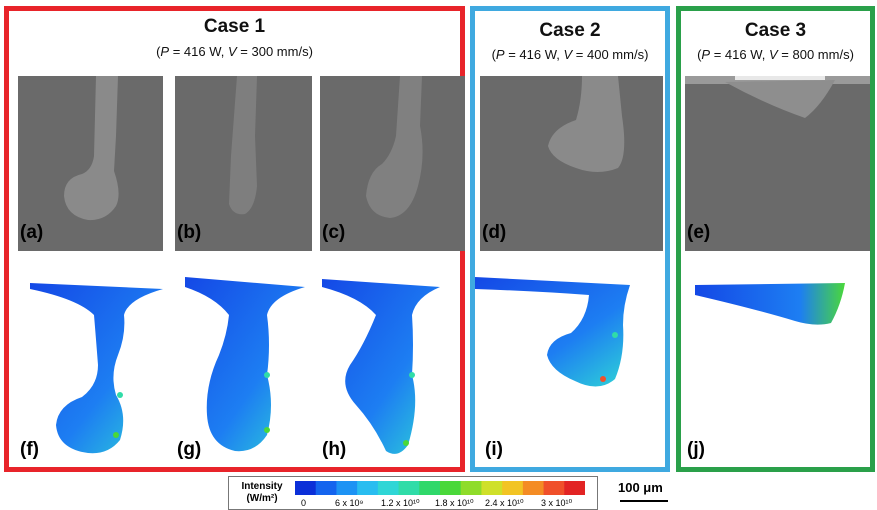 The width and height of the screenshot is (877, 510). I want to click on xray-panel-a: (a), so click(90, 163).